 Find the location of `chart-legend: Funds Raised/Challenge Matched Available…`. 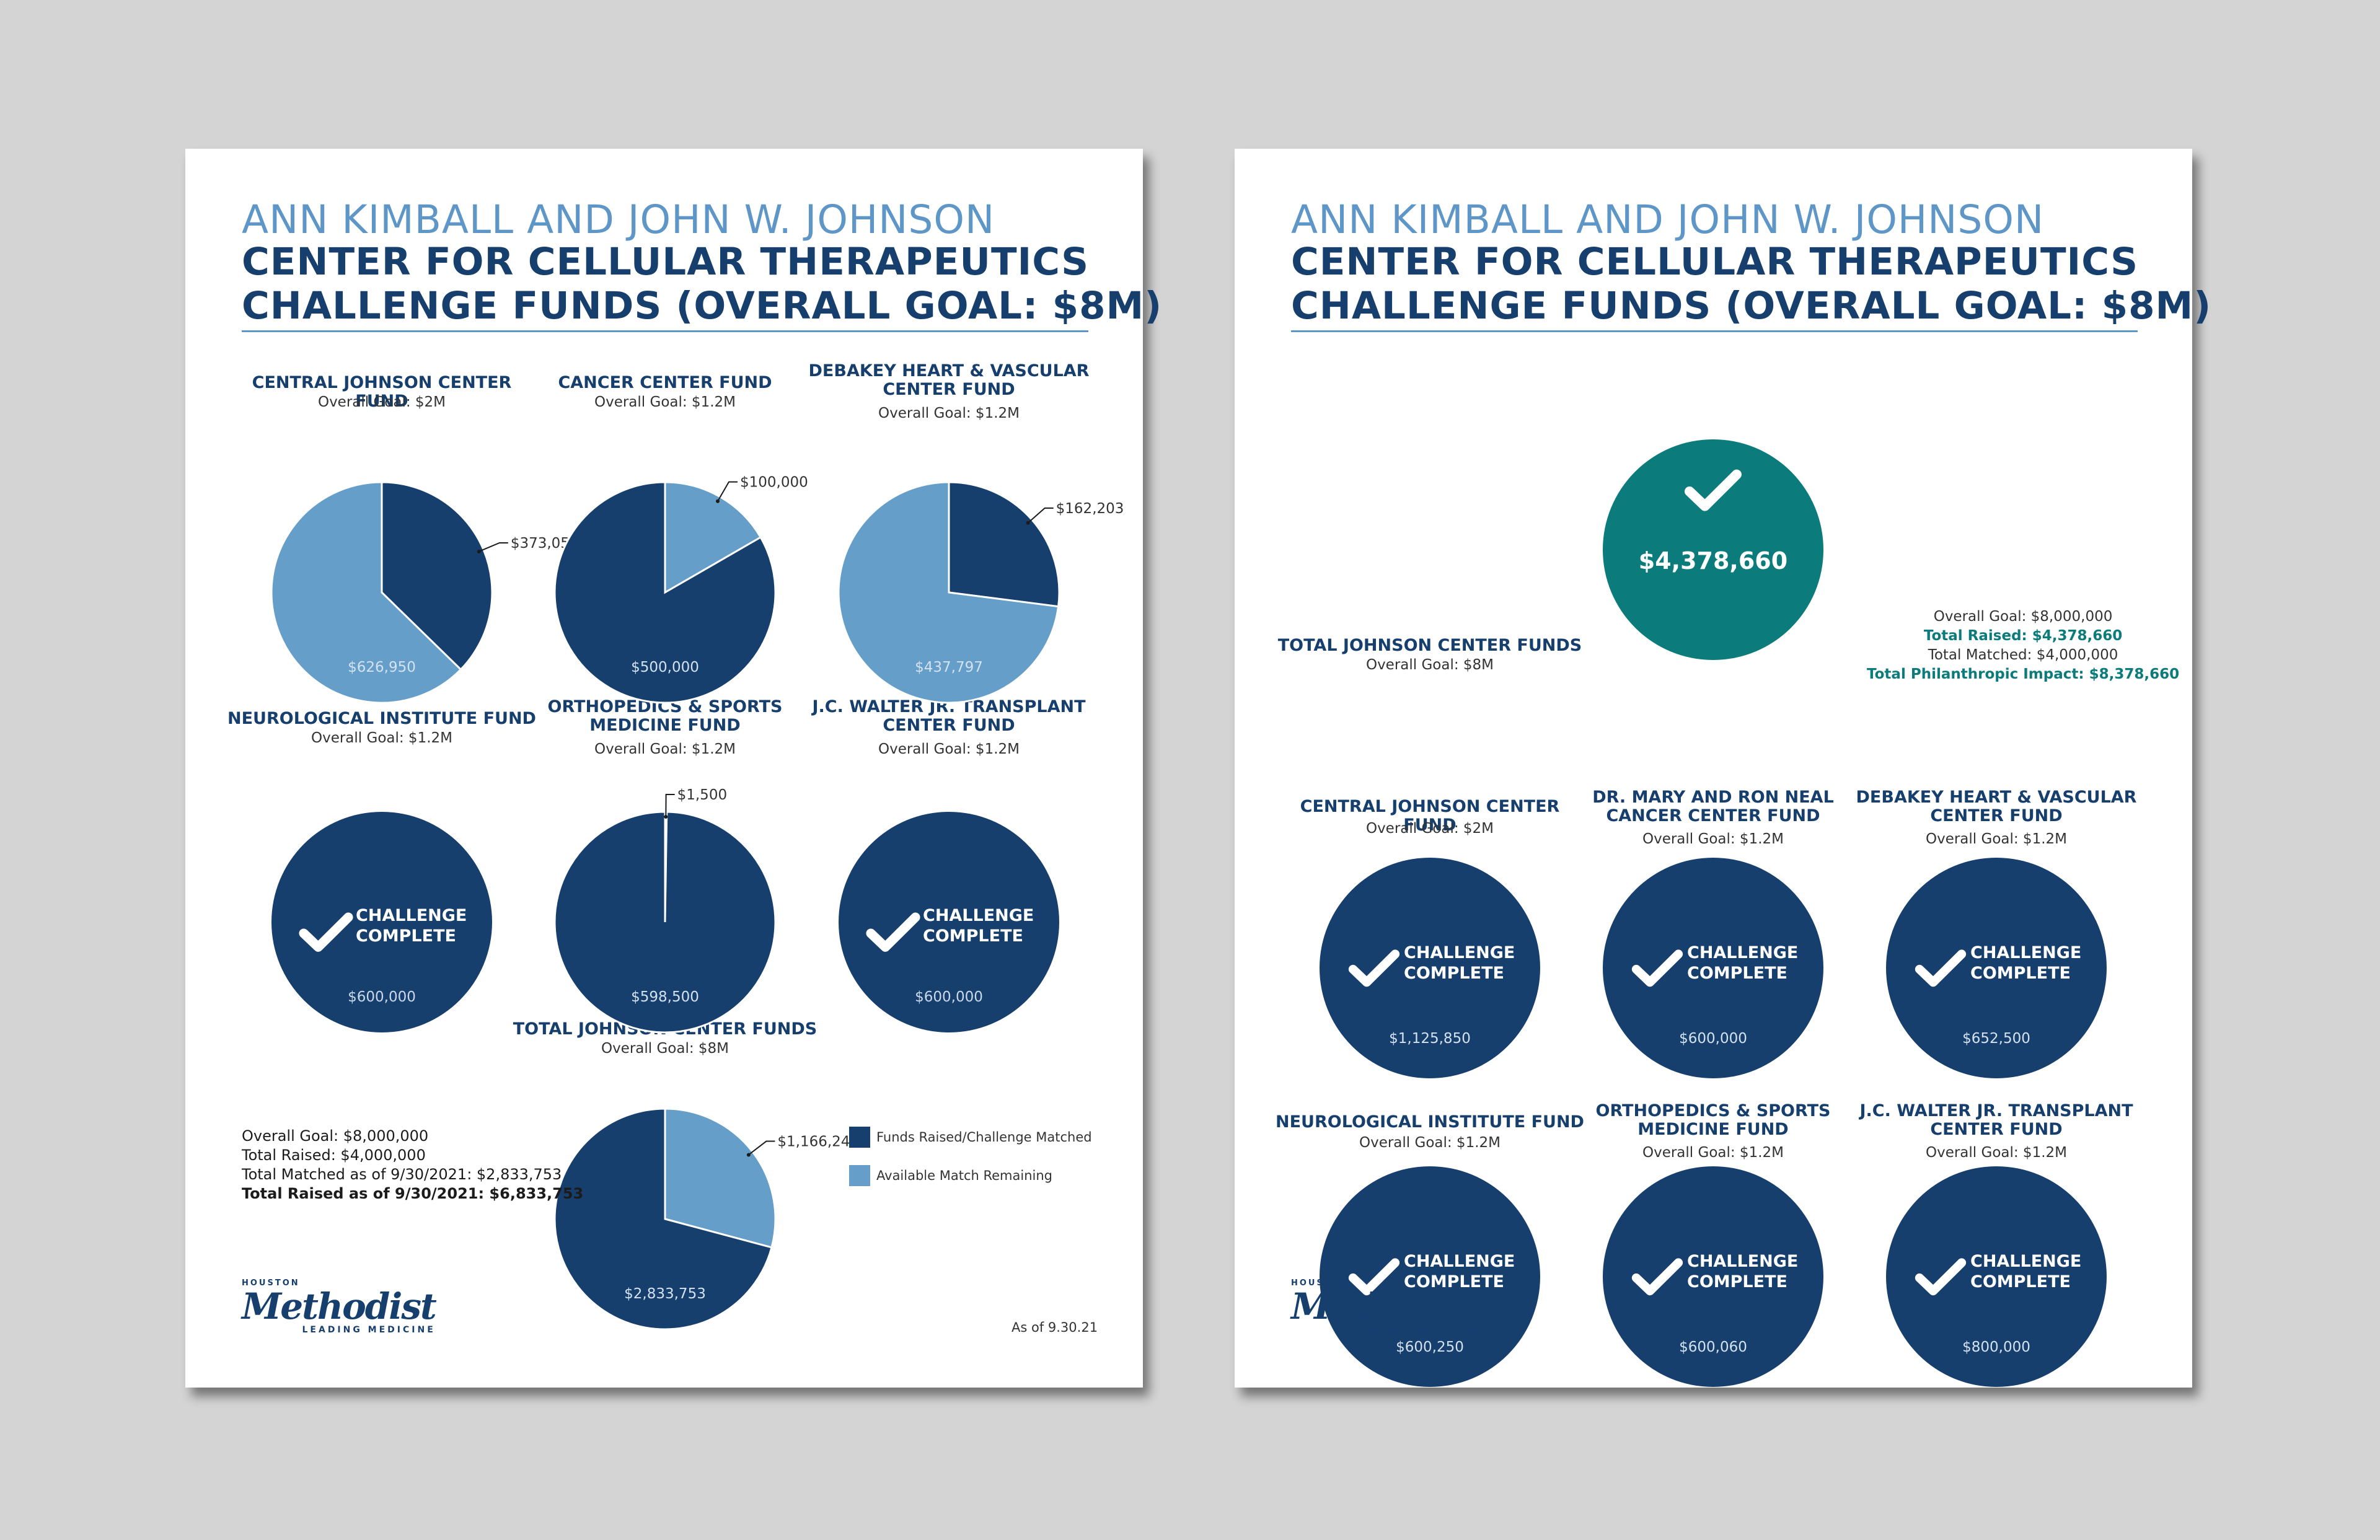

chart-legend: Funds Raised/Challenge Matched Available… is located at coordinates (970, 1164).